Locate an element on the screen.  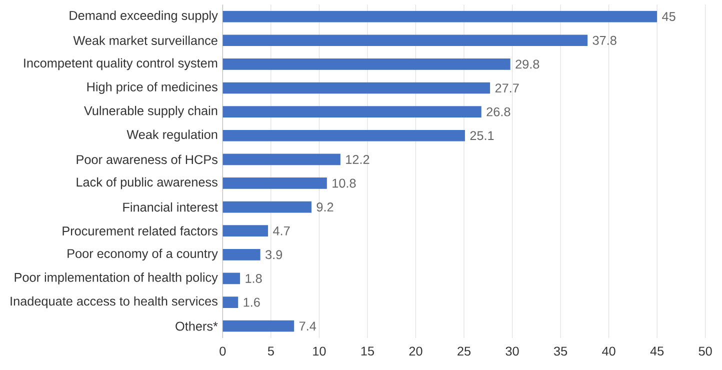
data-label: 7.4 is located at coordinates (307, 326).